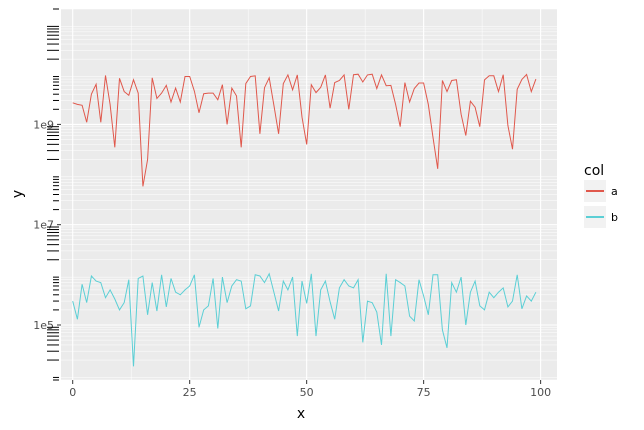  What do you see at coordinates (594, 171) in the screenshot?
I see `legend-title: col` at bounding box center [594, 171].